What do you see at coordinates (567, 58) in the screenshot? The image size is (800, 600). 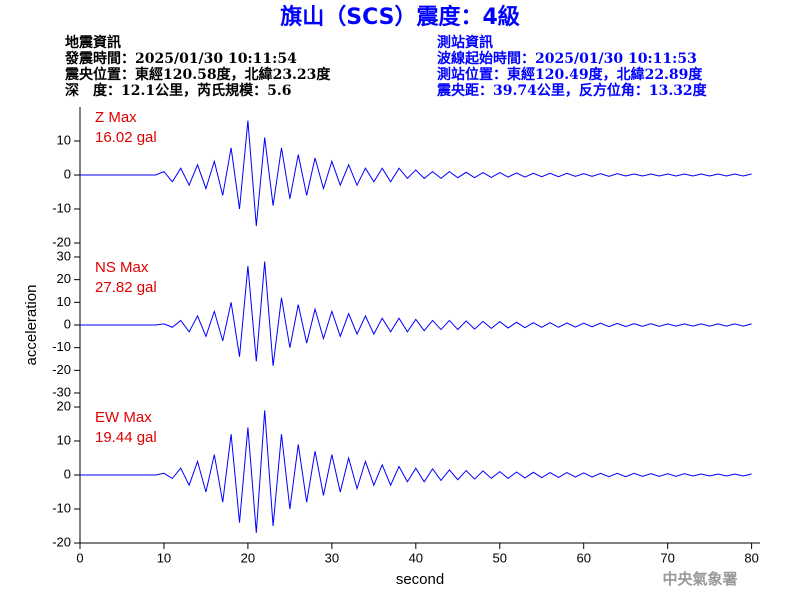 I see `info-line: 波線起始時間：2025/01/30 10:11:53` at bounding box center [567, 58].